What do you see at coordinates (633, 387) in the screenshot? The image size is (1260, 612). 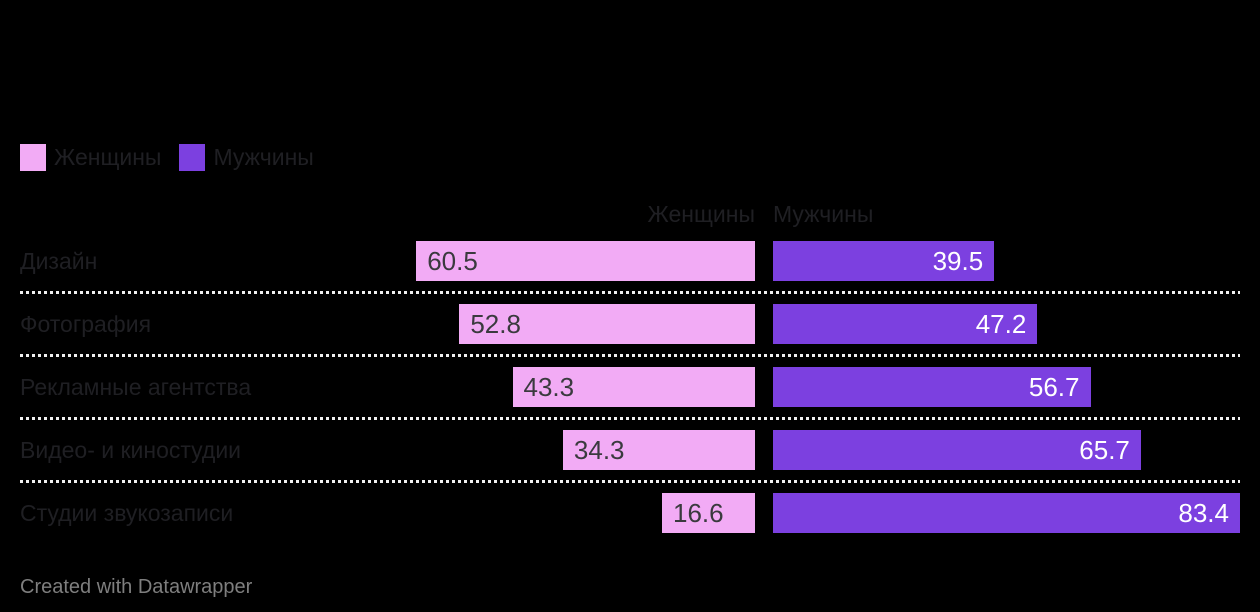 I see `bar-women: 43.3` at bounding box center [633, 387].